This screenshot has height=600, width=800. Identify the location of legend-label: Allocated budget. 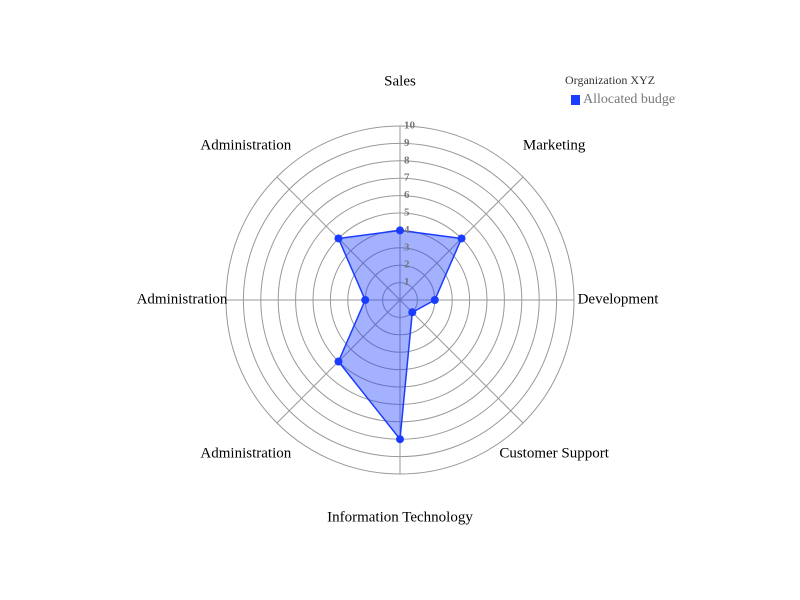
(631, 99).